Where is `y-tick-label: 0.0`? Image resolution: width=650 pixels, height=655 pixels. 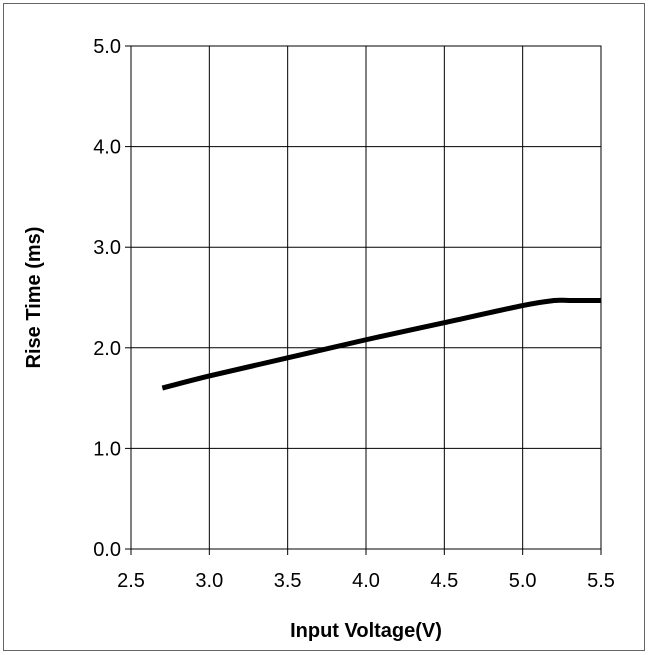
y-tick-label: 0.0 is located at coordinates (107, 550).